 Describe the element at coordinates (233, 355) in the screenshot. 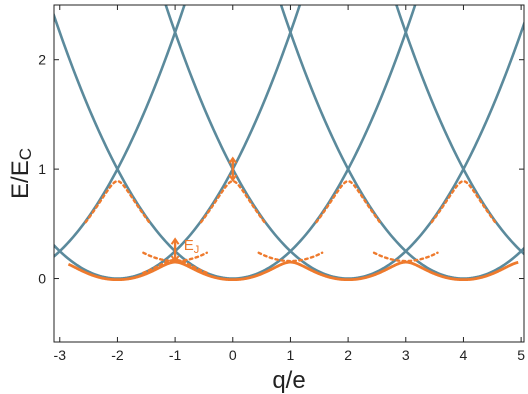

I see `x-tick-label: 0` at that location.